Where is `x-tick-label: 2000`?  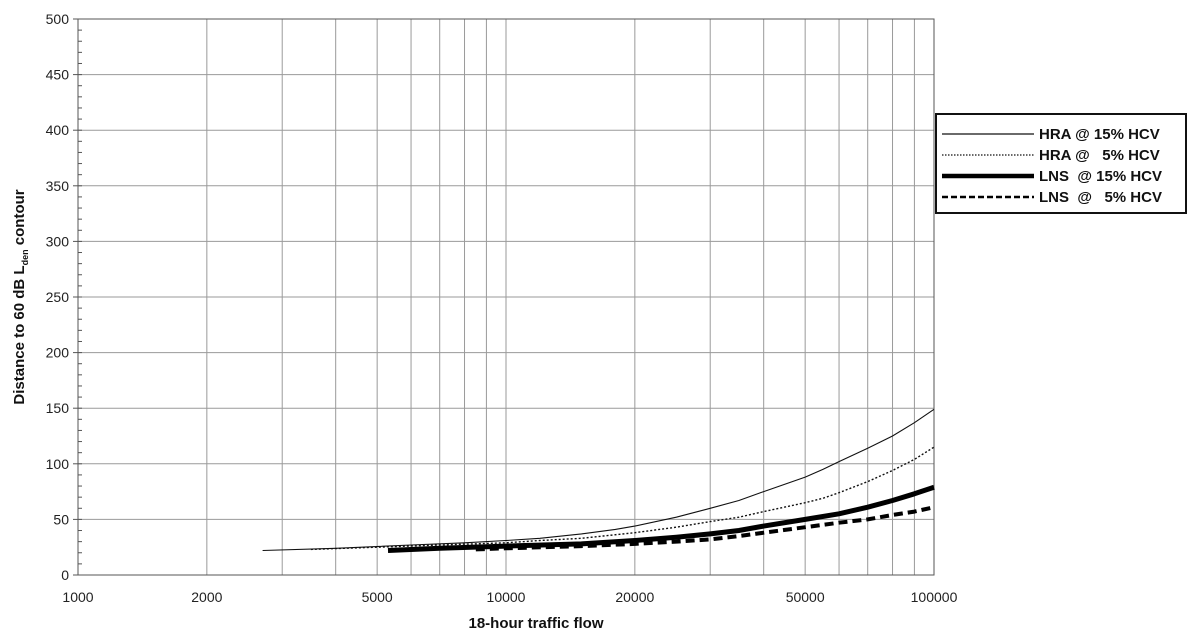 x-tick-label: 2000 is located at coordinates (206, 597).